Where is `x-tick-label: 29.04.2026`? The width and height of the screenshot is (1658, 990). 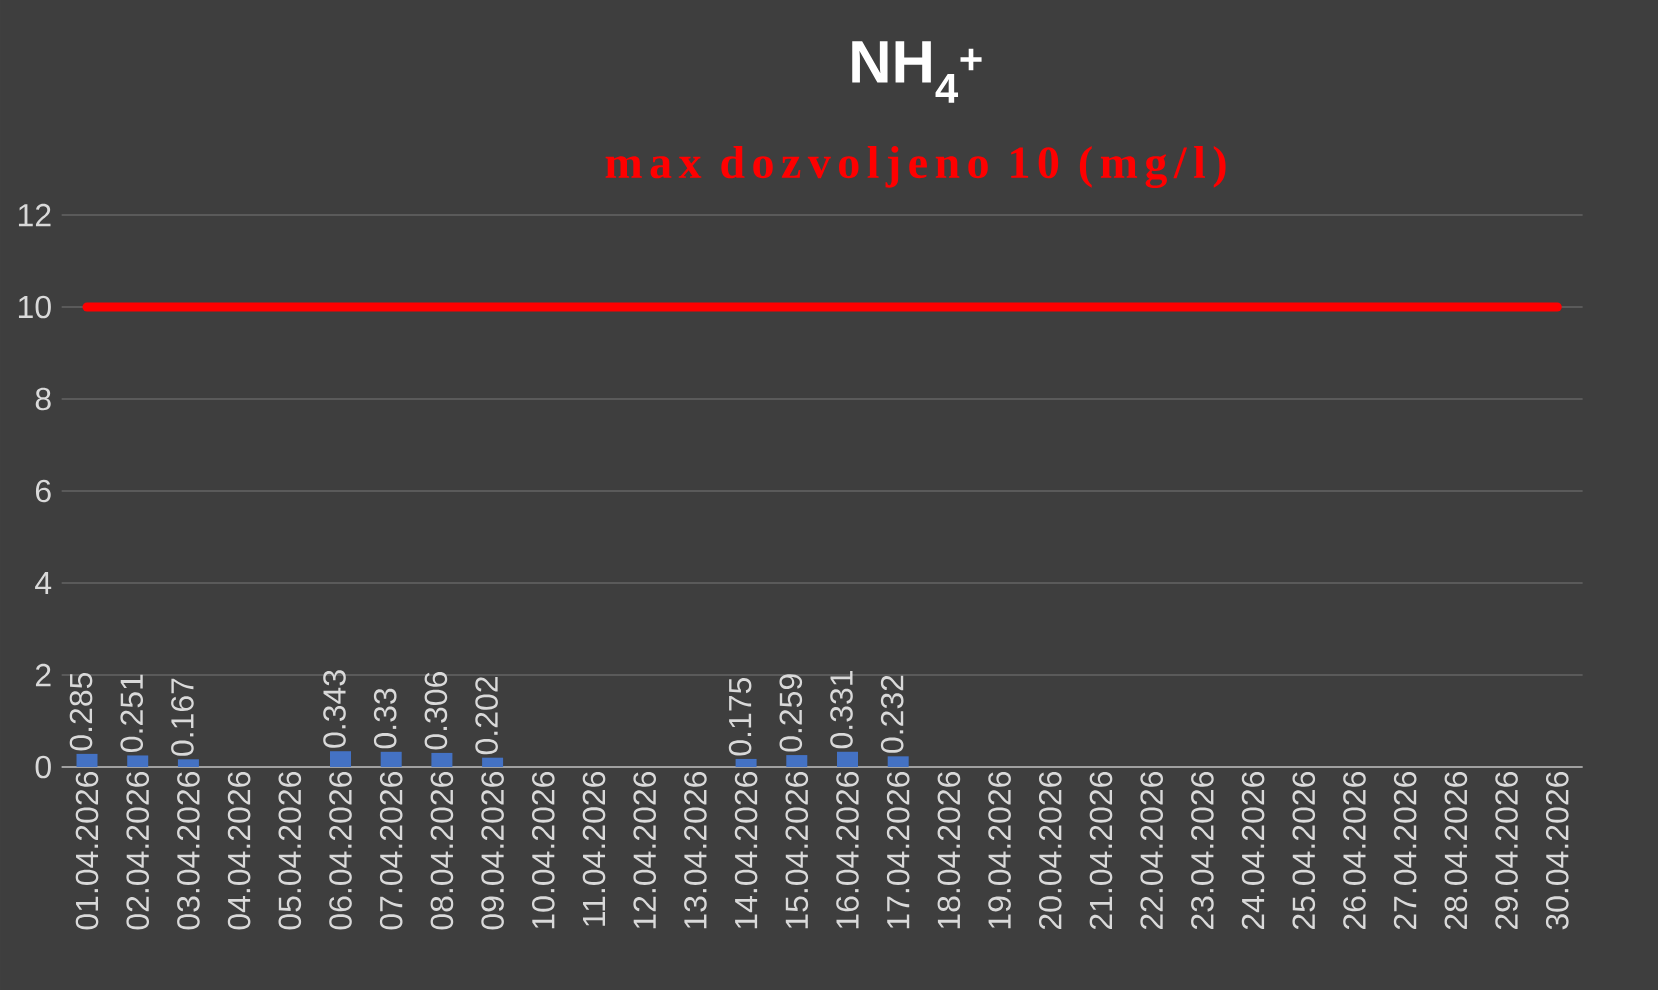 x-tick-label: 29.04.2026 is located at coordinates (1506, 850).